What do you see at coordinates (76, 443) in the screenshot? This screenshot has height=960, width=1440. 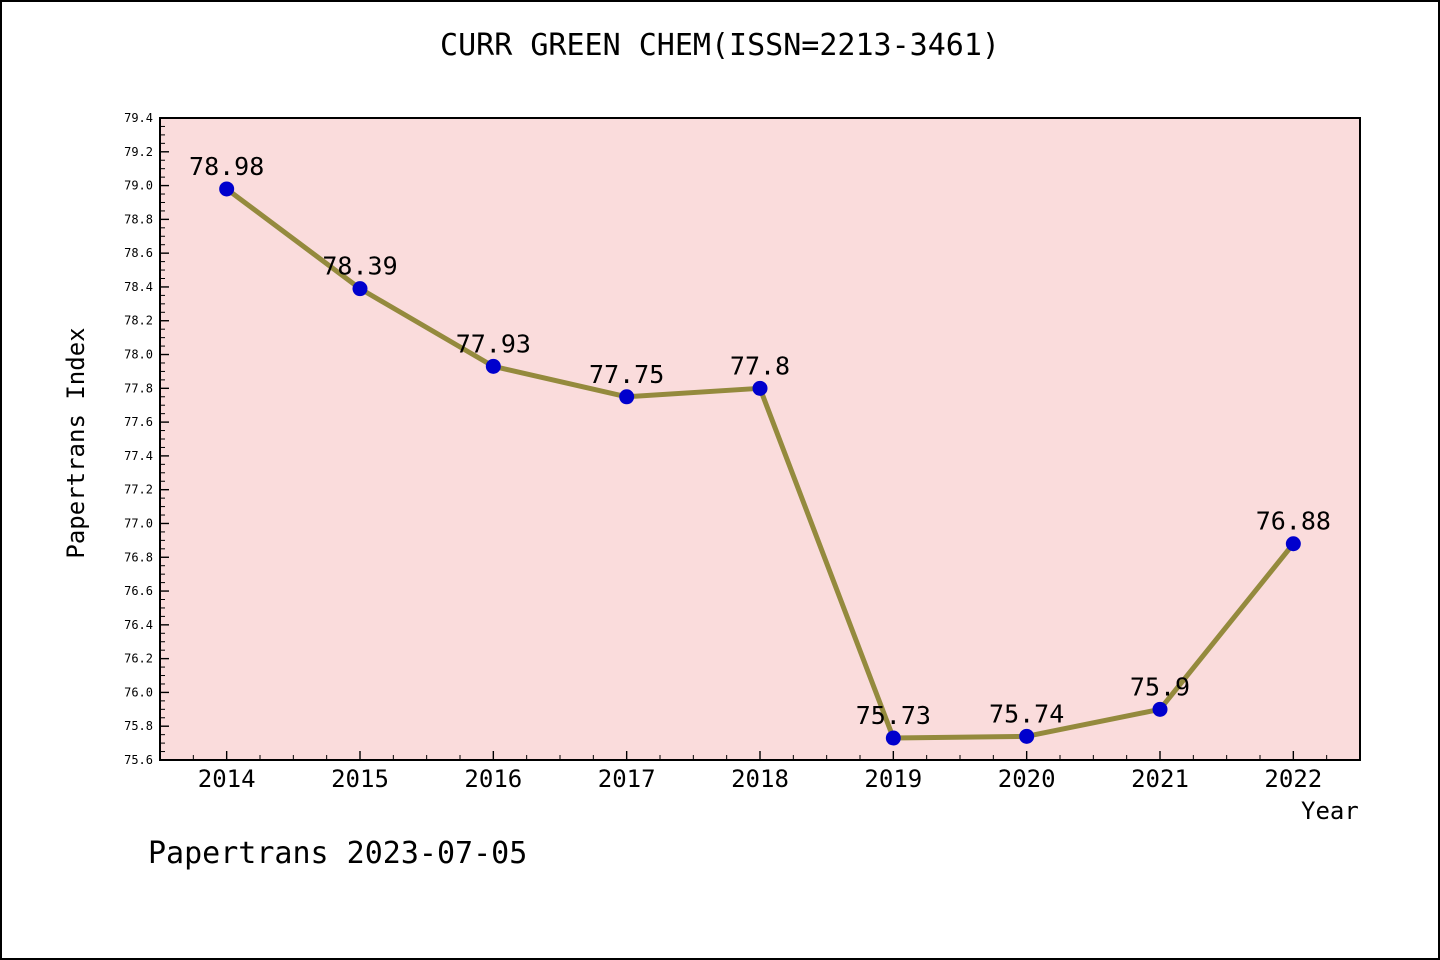 I see `y-axis-label: Papertrans Index` at bounding box center [76, 443].